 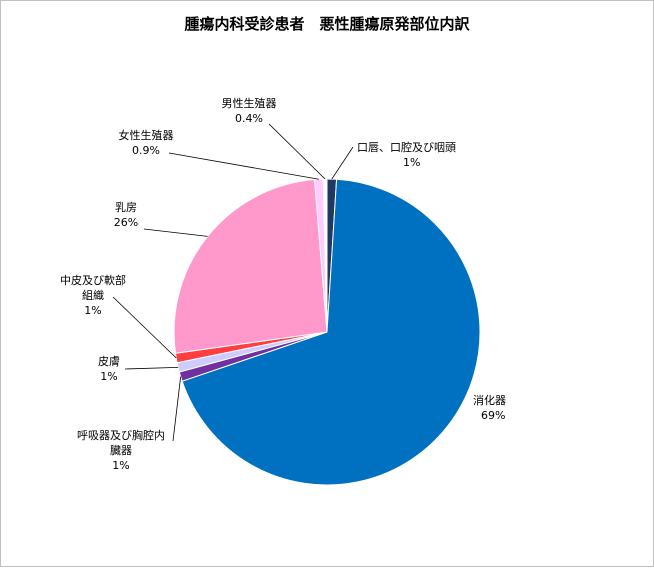 What do you see at coordinates (126, 215) in the screenshot?
I see `slice-label: 乳房 26%` at bounding box center [126, 215].